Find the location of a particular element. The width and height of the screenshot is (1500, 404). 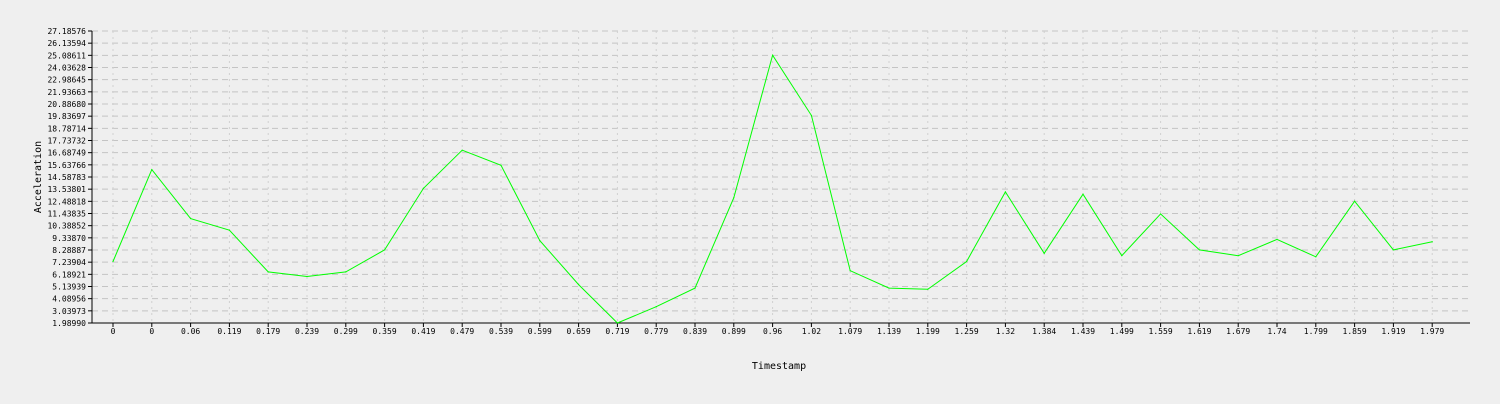

x-tick-label: 0.599 is located at coordinates (540, 331).